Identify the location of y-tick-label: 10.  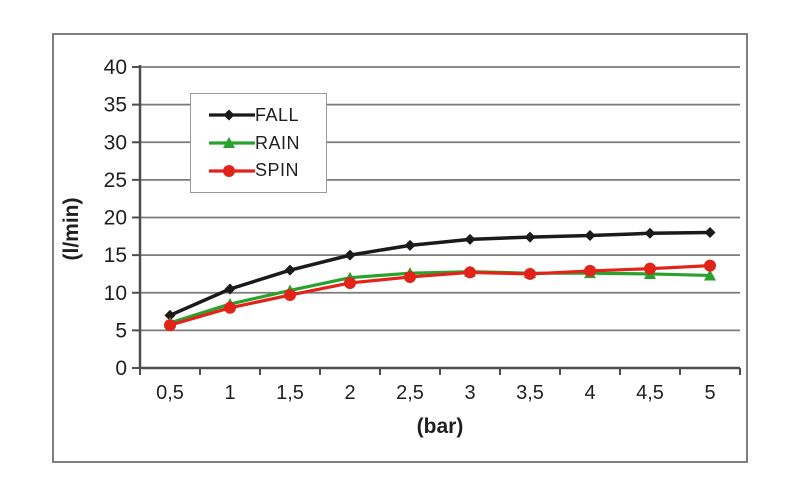
(115, 293).